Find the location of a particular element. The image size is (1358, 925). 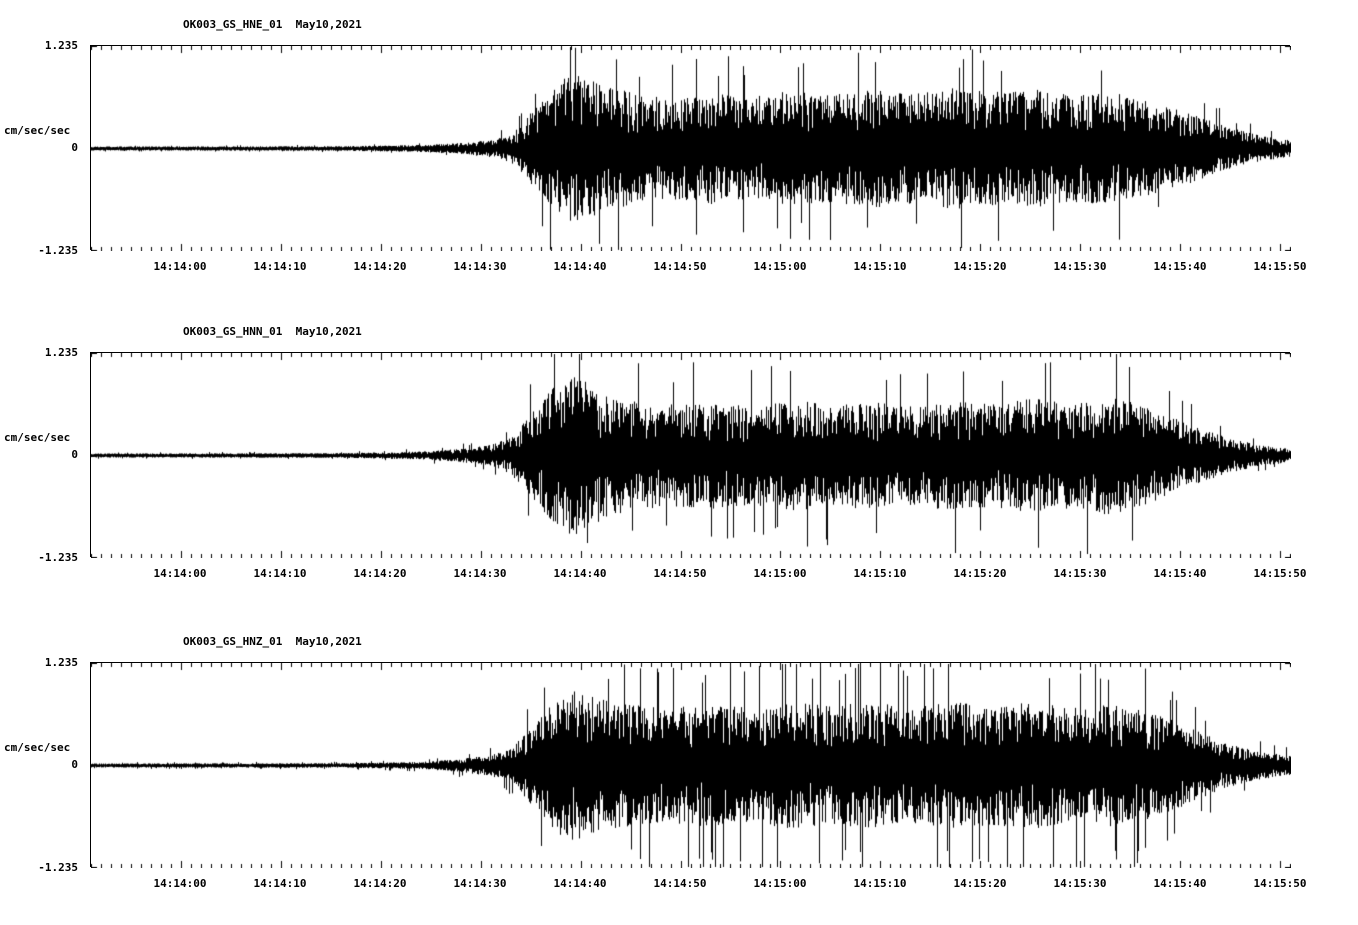

trace-title: OK003_GS_HNE_01 May10,2021 is located at coordinates (272, 24).